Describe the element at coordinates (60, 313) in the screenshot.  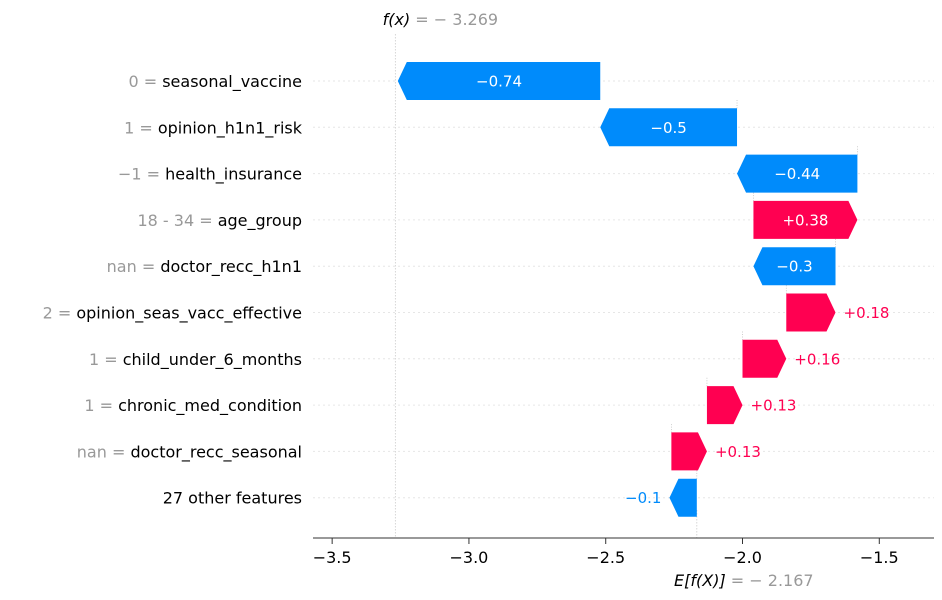
I see `feature-value: 2 =` at that location.